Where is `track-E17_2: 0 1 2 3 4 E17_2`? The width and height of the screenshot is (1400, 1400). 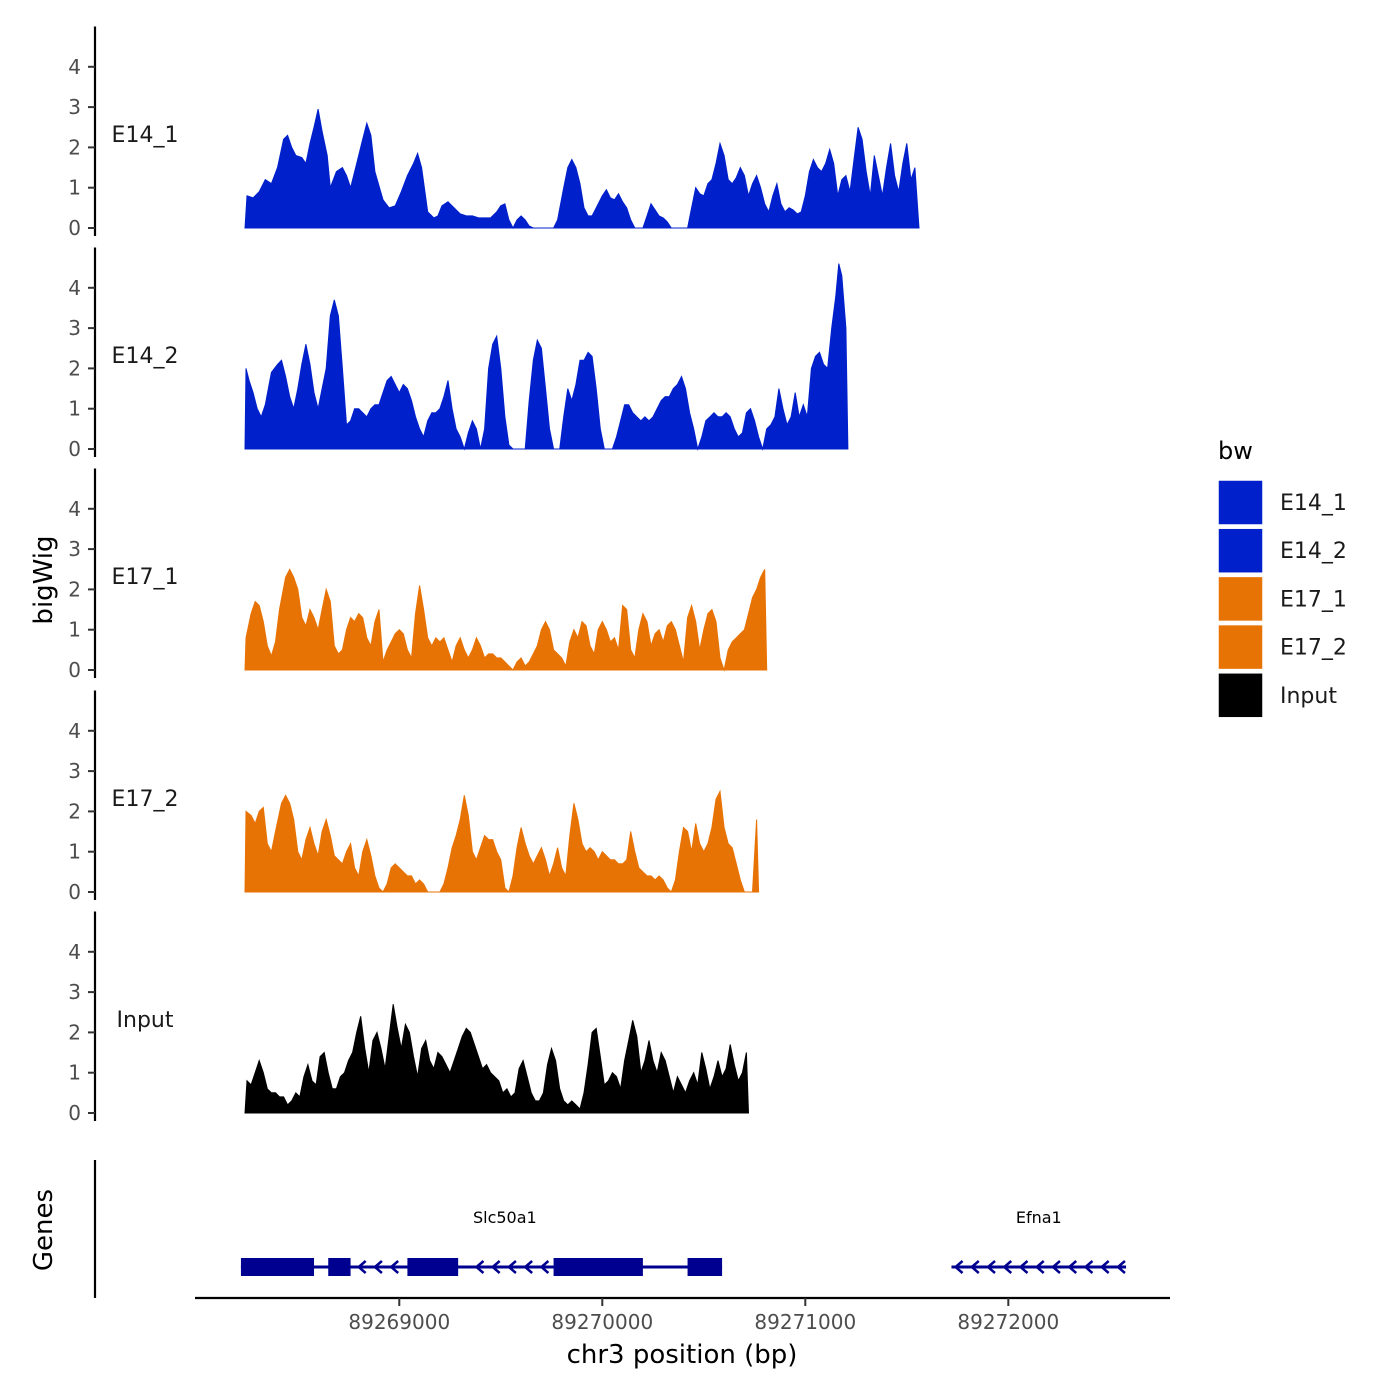
track-E17_2: 0 1 2 3 4 E17_2 is located at coordinates (414, 797).